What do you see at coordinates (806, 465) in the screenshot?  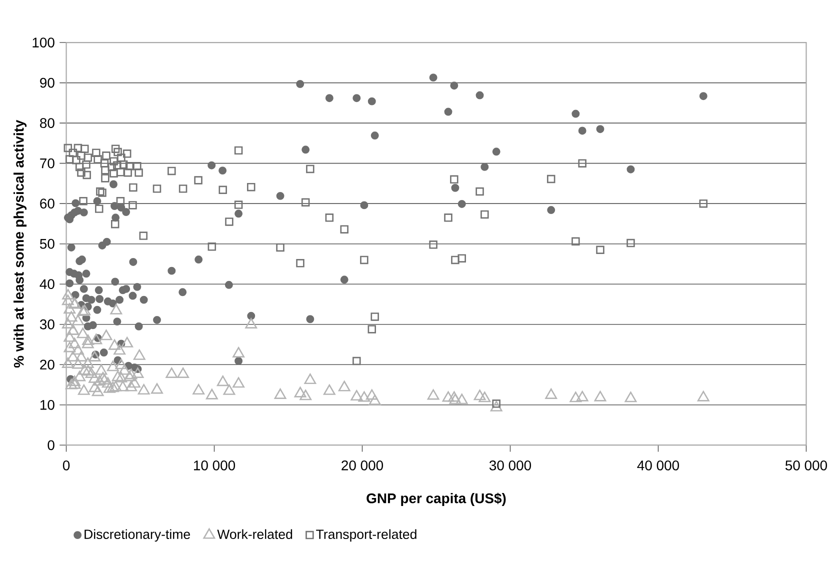 I see `x-tick-label: 50 000` at bounding box center [806, 465].